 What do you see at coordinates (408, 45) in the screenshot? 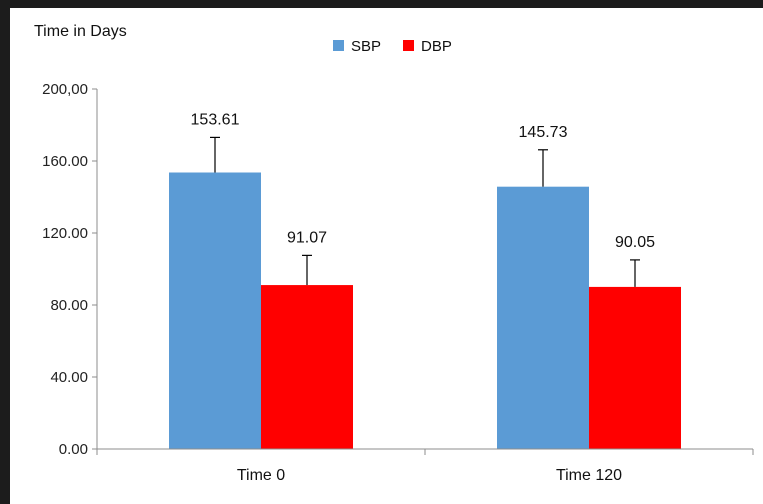
I see `legend-swatch-dbp` at bounding box center [408, 45].